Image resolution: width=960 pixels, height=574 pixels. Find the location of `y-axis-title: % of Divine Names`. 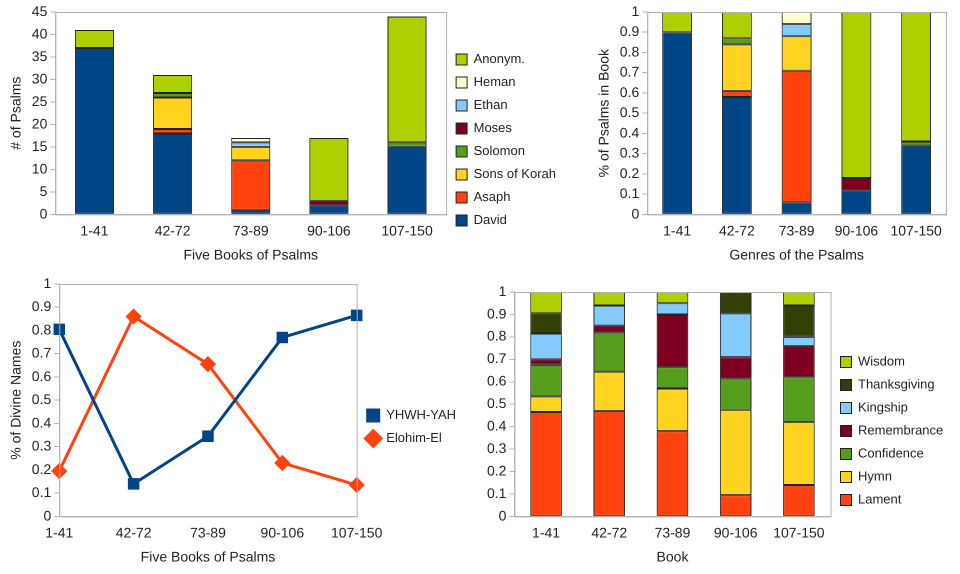

y-axis-title: % of Divine Names is located at coordinates (15, 400).